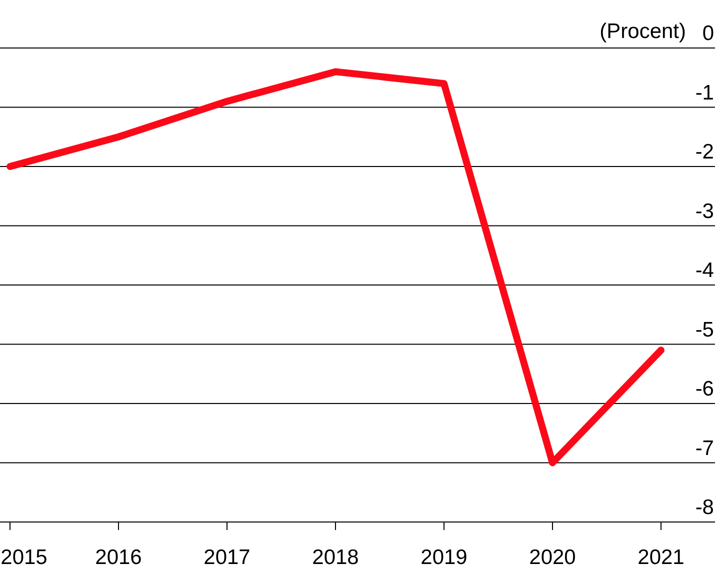  I want to click on y-tick-label: -4, so click(704, 270).